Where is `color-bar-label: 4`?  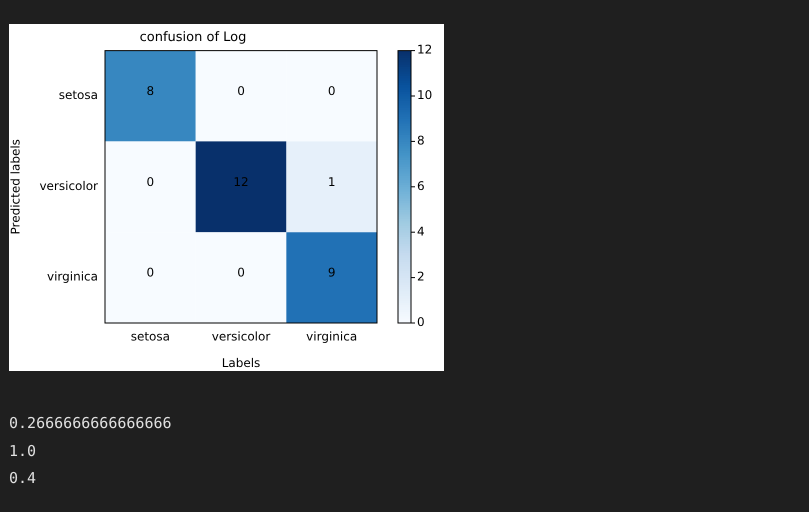
color-bar-label: 4 is located at coordinates (421, 231).